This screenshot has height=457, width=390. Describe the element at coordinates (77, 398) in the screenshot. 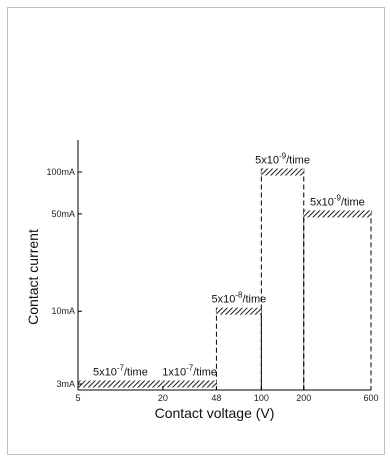

I see `x-tick-label: 5` at that location.